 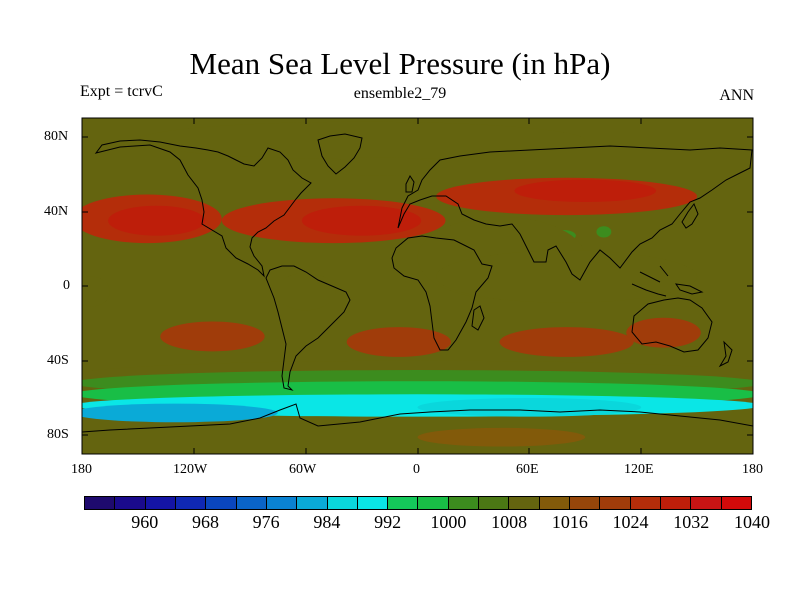 What do you see at coordinates (205, 522) in the screenshot?
I see `colorbar-label: 968` at bounding box center [205, 522].